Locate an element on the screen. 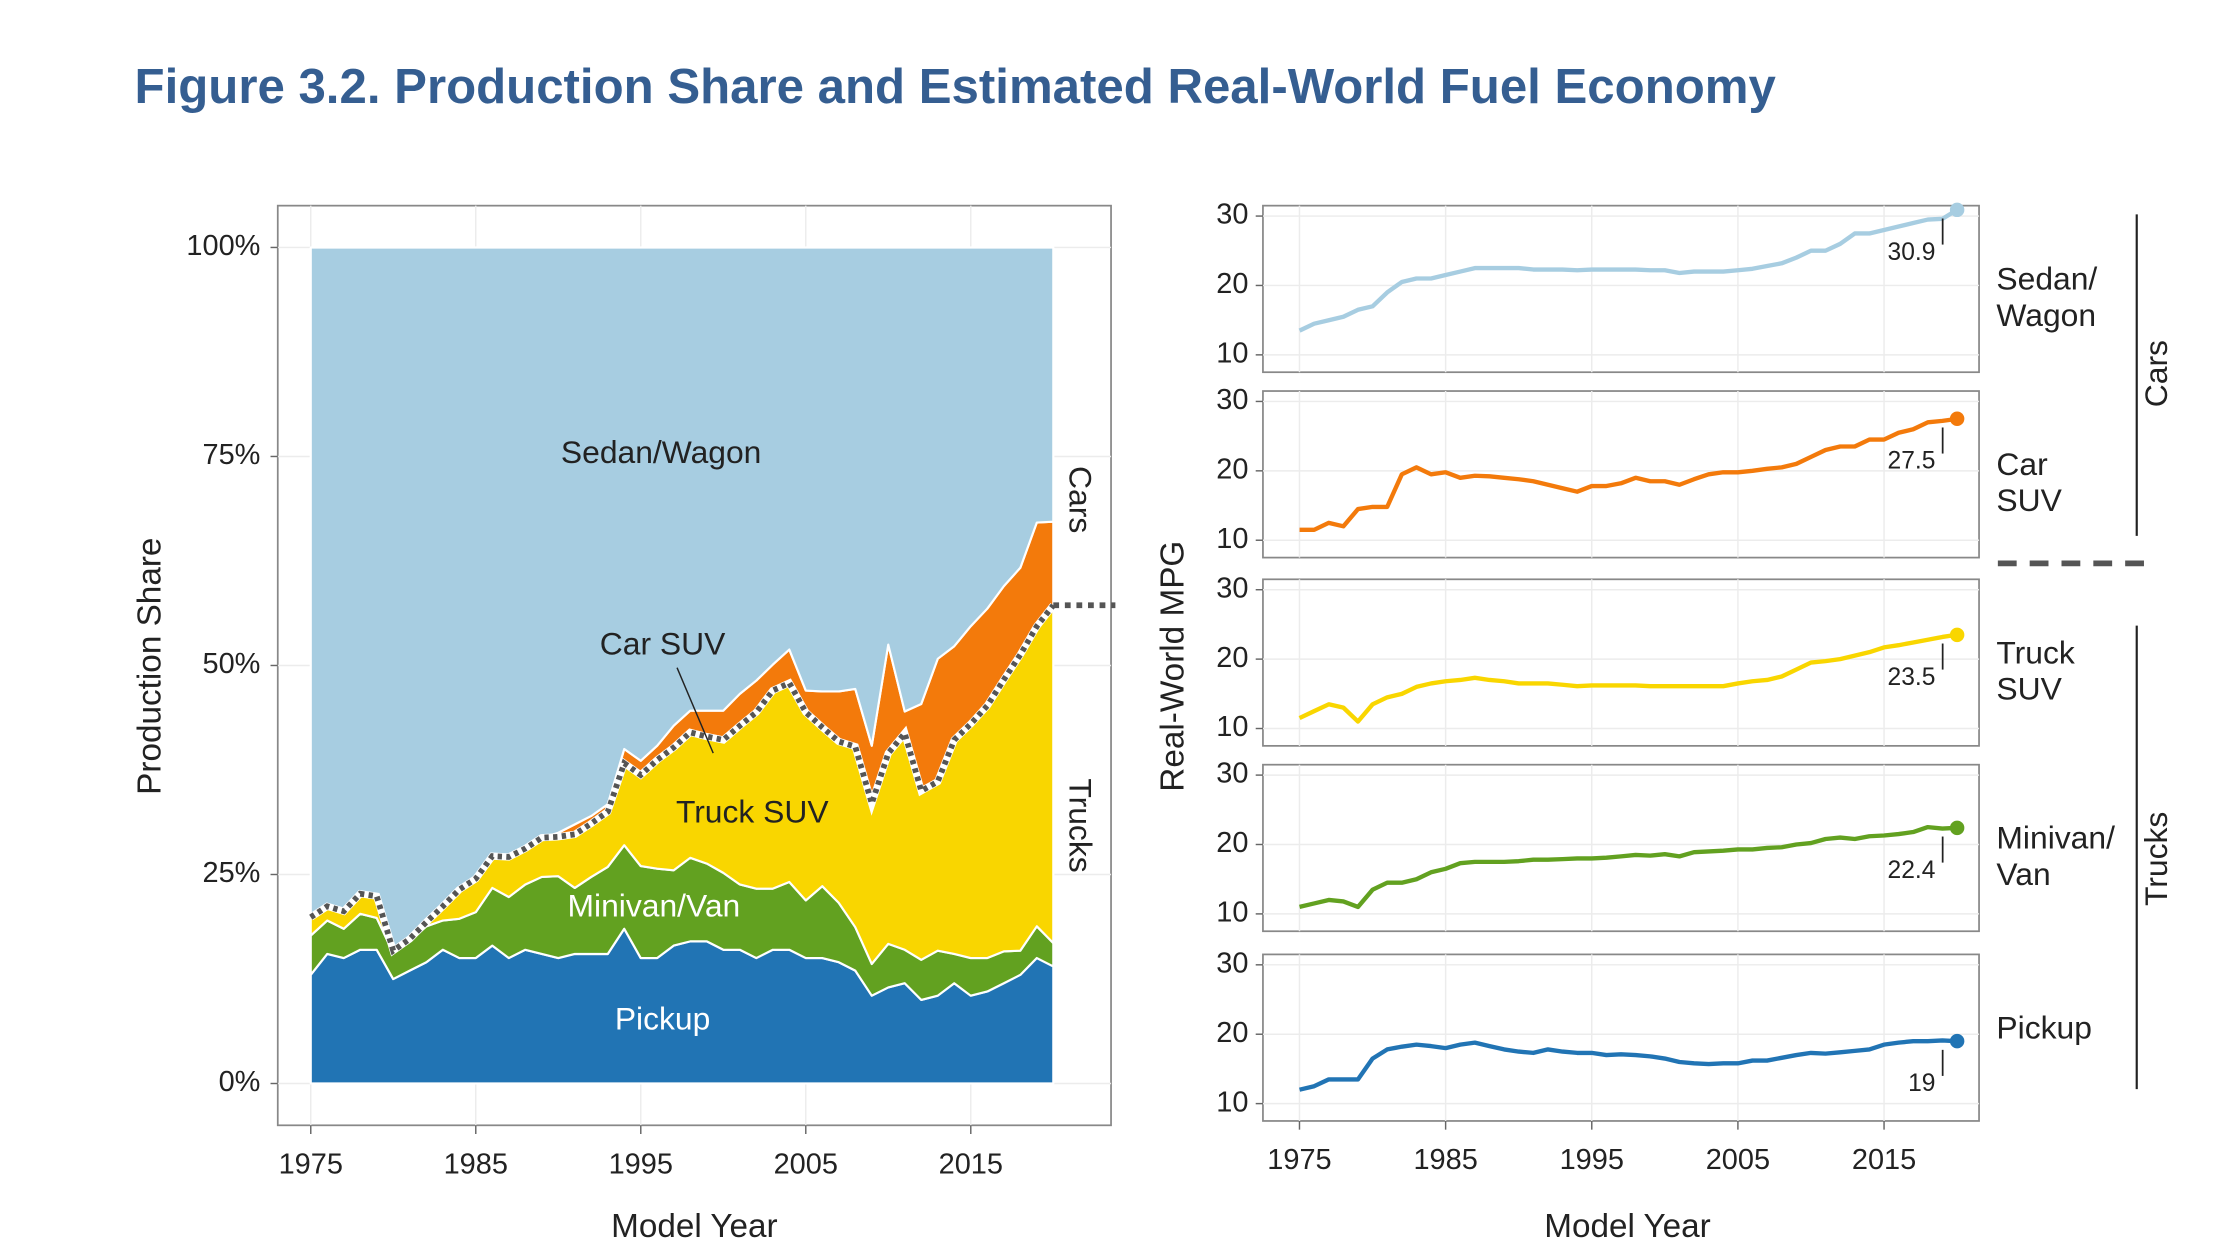 The image size is (2238, 1260). y-tick-label: 0% is located at coordinates (240, 1082).